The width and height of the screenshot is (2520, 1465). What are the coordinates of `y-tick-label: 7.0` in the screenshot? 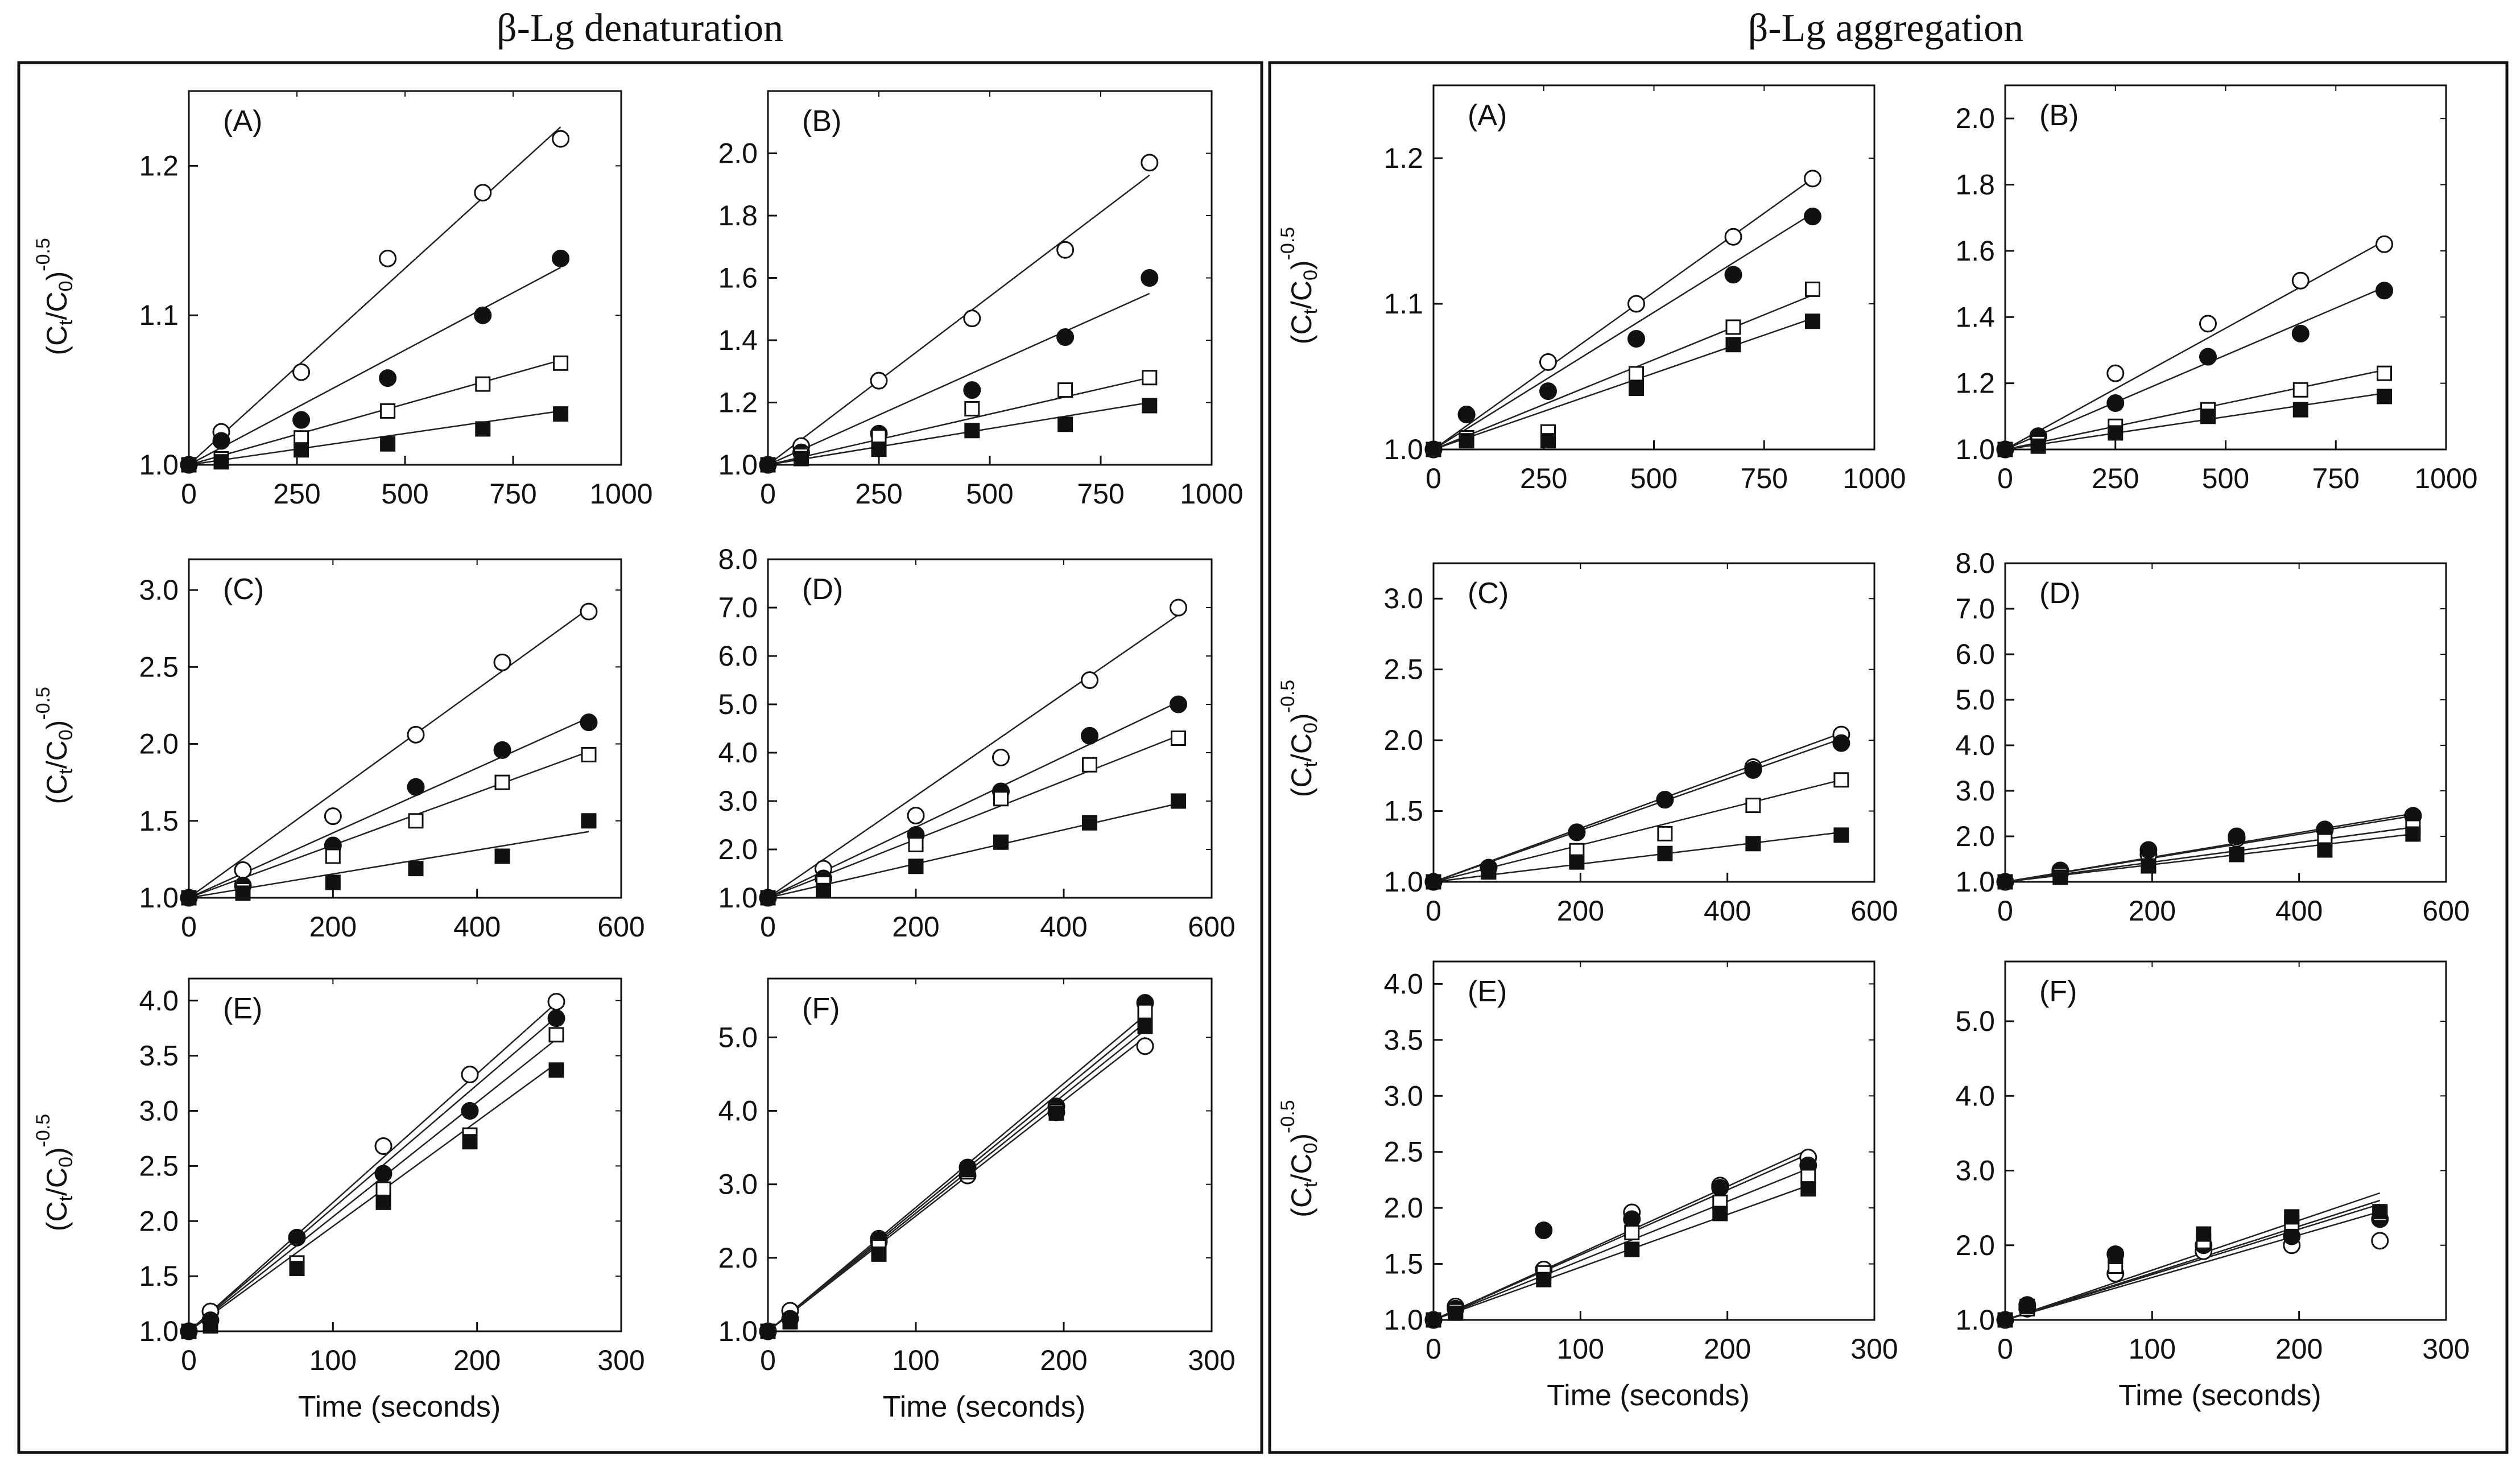 It's located at (738, 608).